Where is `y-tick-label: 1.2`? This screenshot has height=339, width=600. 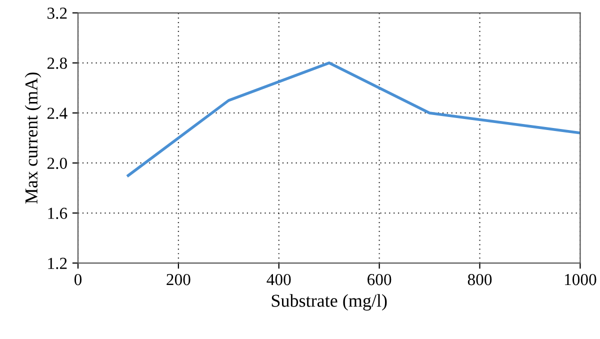
y-tick-label: 1.2 is located at coordinates (57, 264).